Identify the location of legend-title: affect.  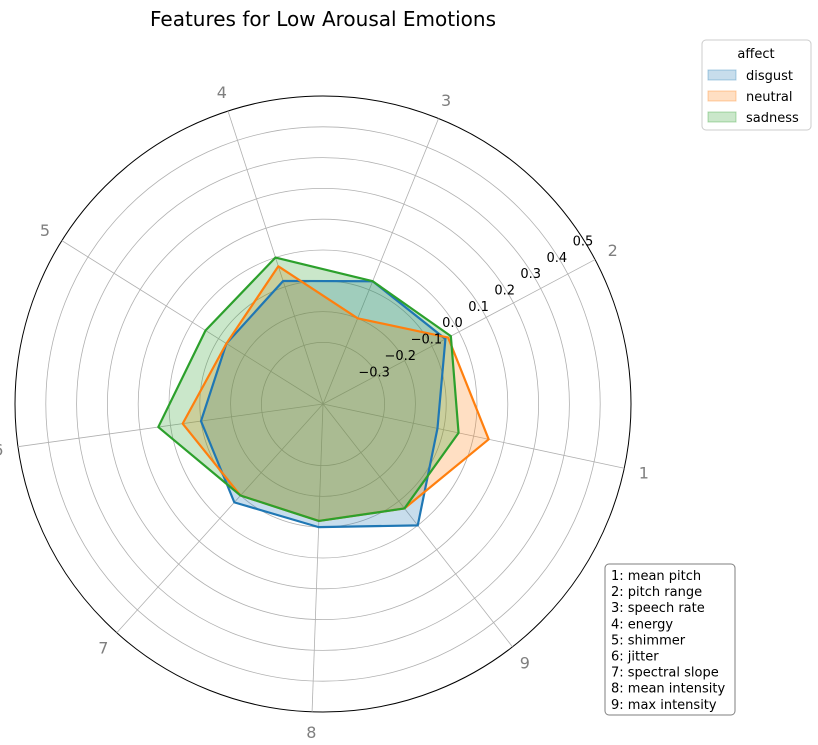
(755, 54).